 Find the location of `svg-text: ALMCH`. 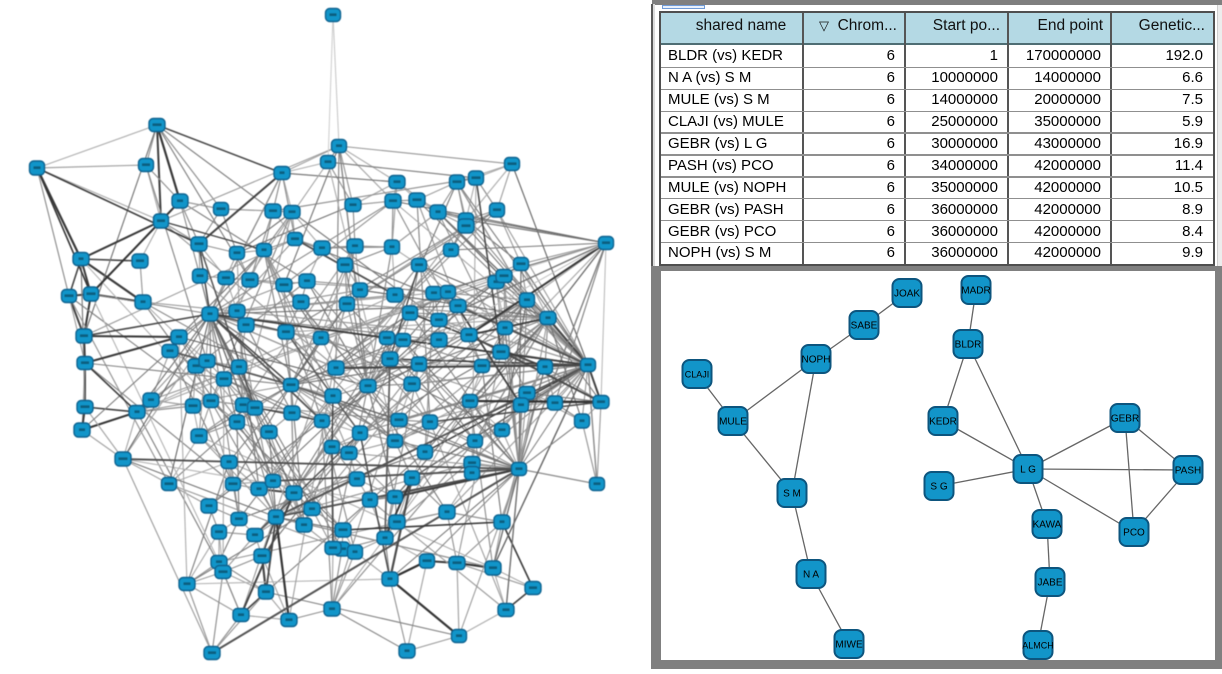

svg-text: ALMCH is located at coordinates (1038, 646).